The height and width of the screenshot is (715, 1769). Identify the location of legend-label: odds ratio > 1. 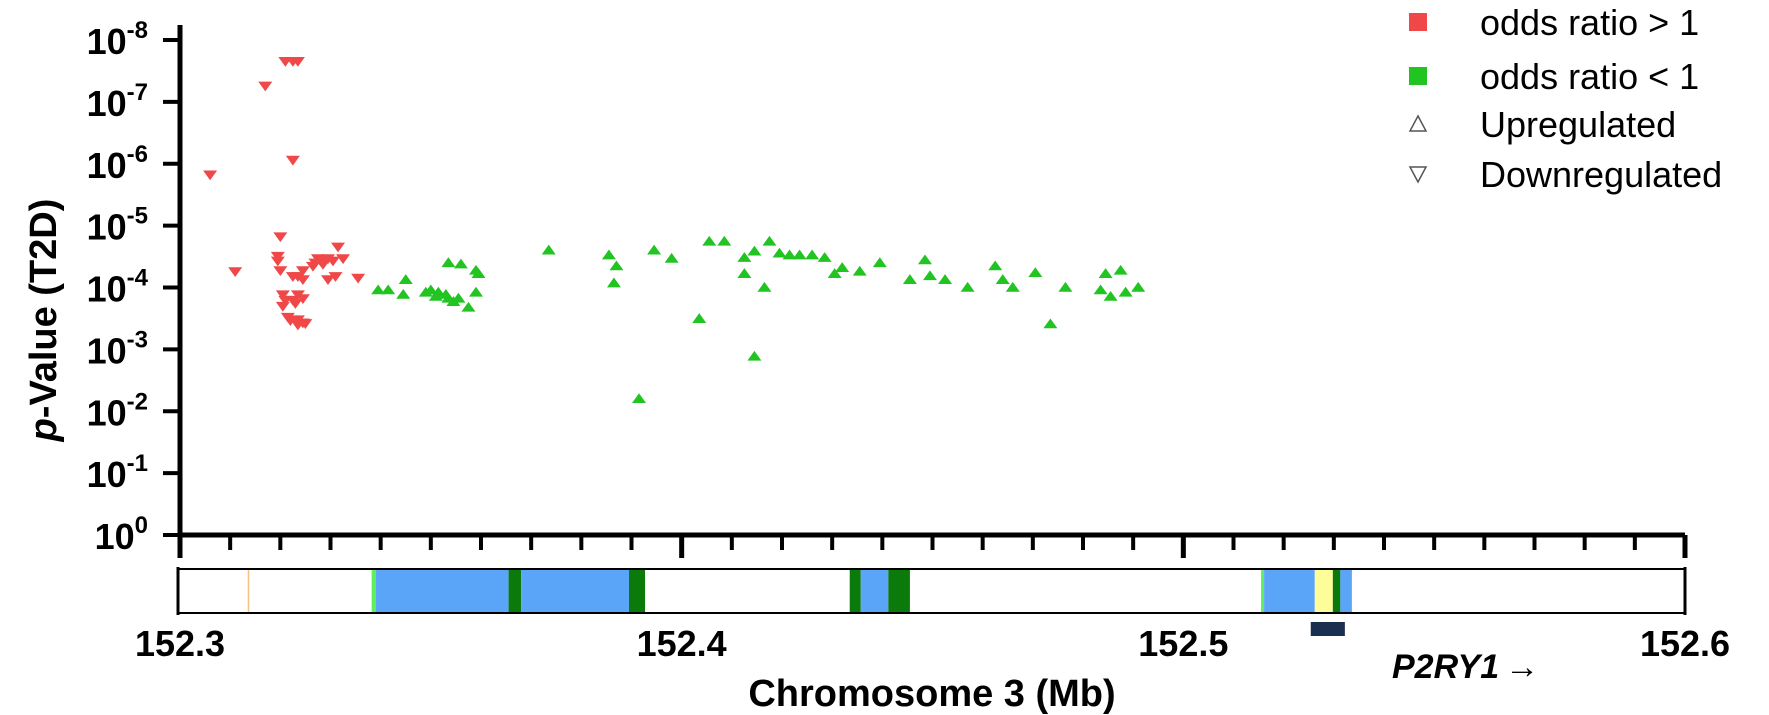
(1589, 22).